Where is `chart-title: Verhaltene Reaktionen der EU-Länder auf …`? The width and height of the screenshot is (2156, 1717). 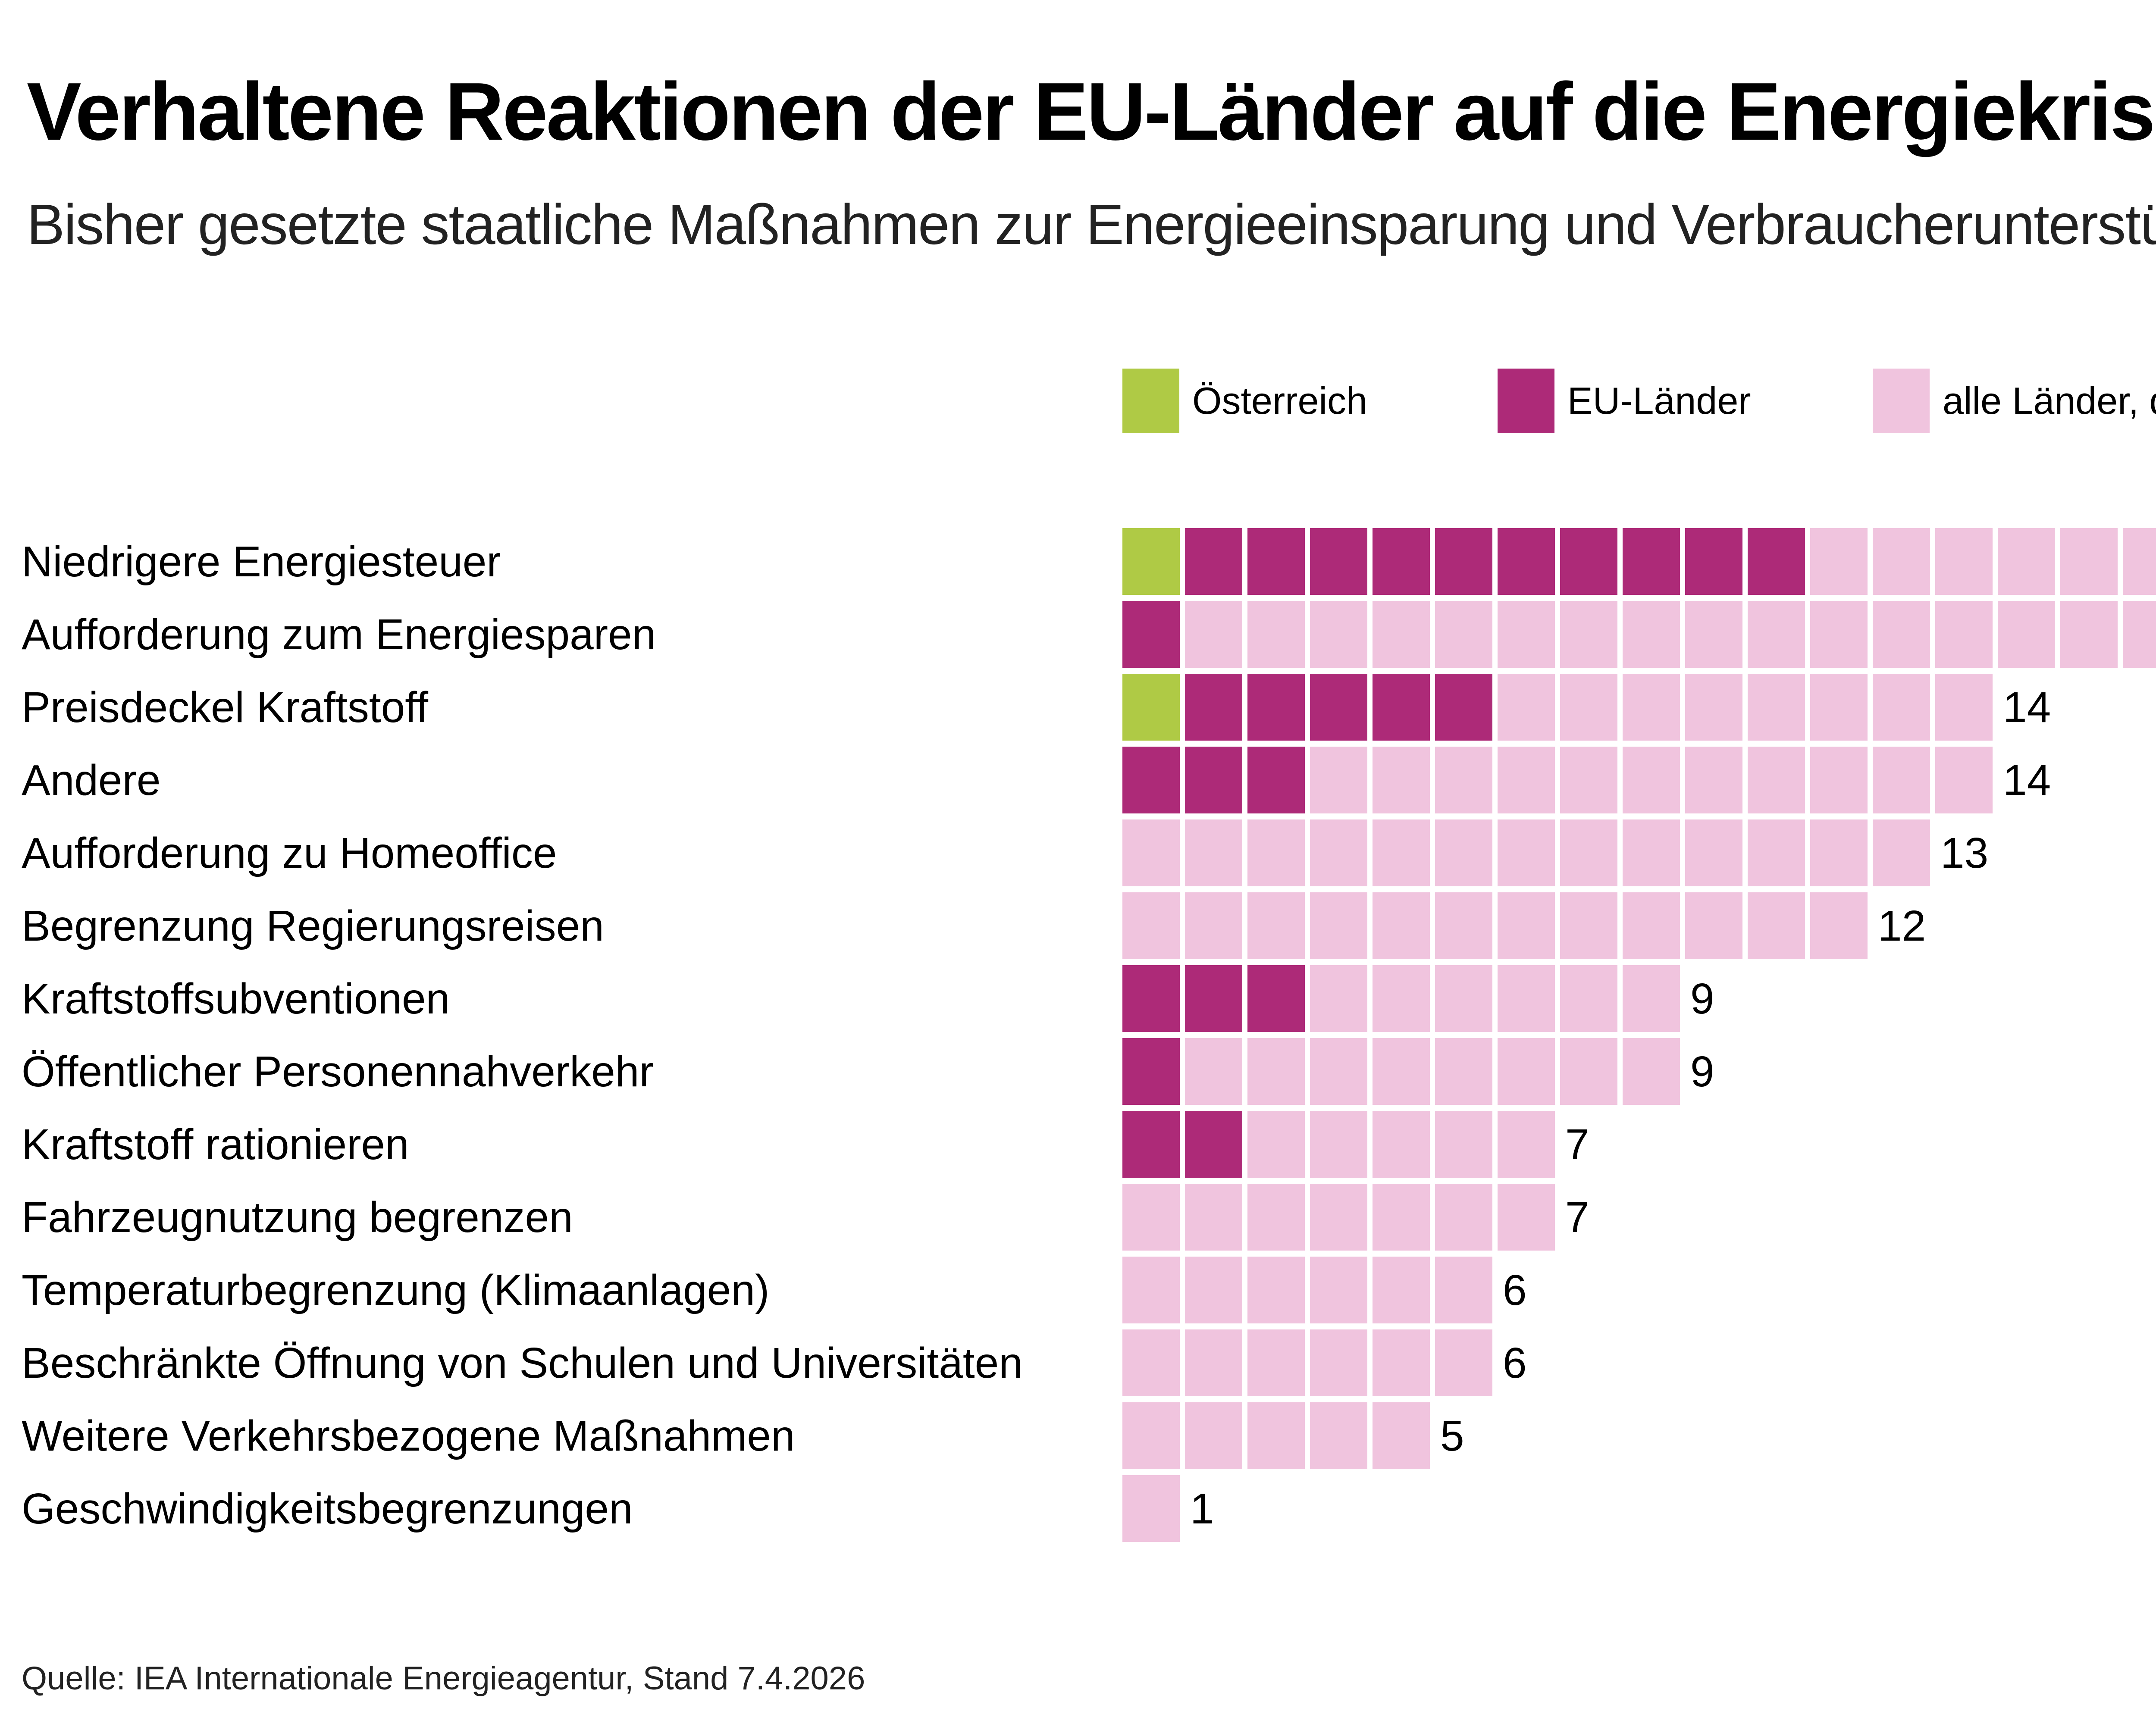
chart-title: Verhaltene Reaktionen der EU-Länder auf … is located at coordinates (1091, 112).